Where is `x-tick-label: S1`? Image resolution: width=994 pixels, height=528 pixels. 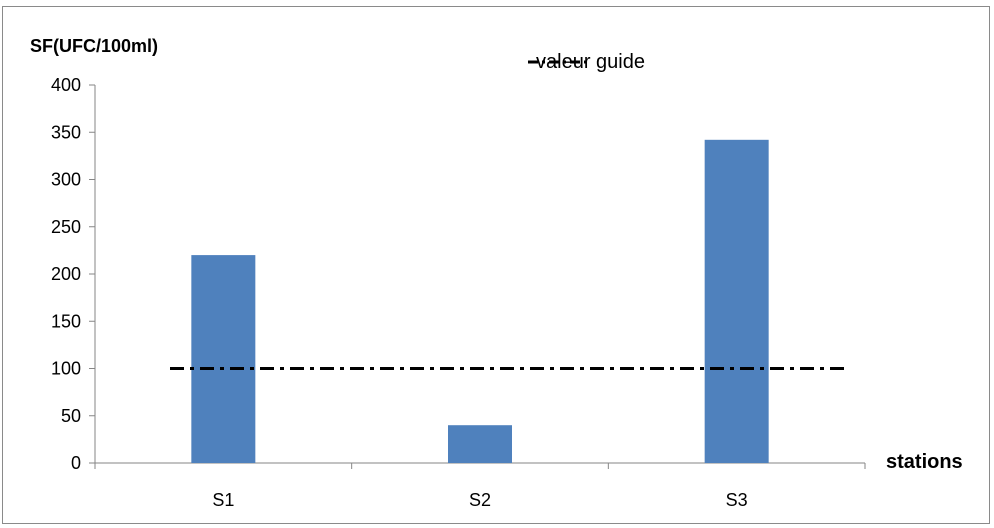
x-tick-label: S1 is located at coordinates (223, 500).